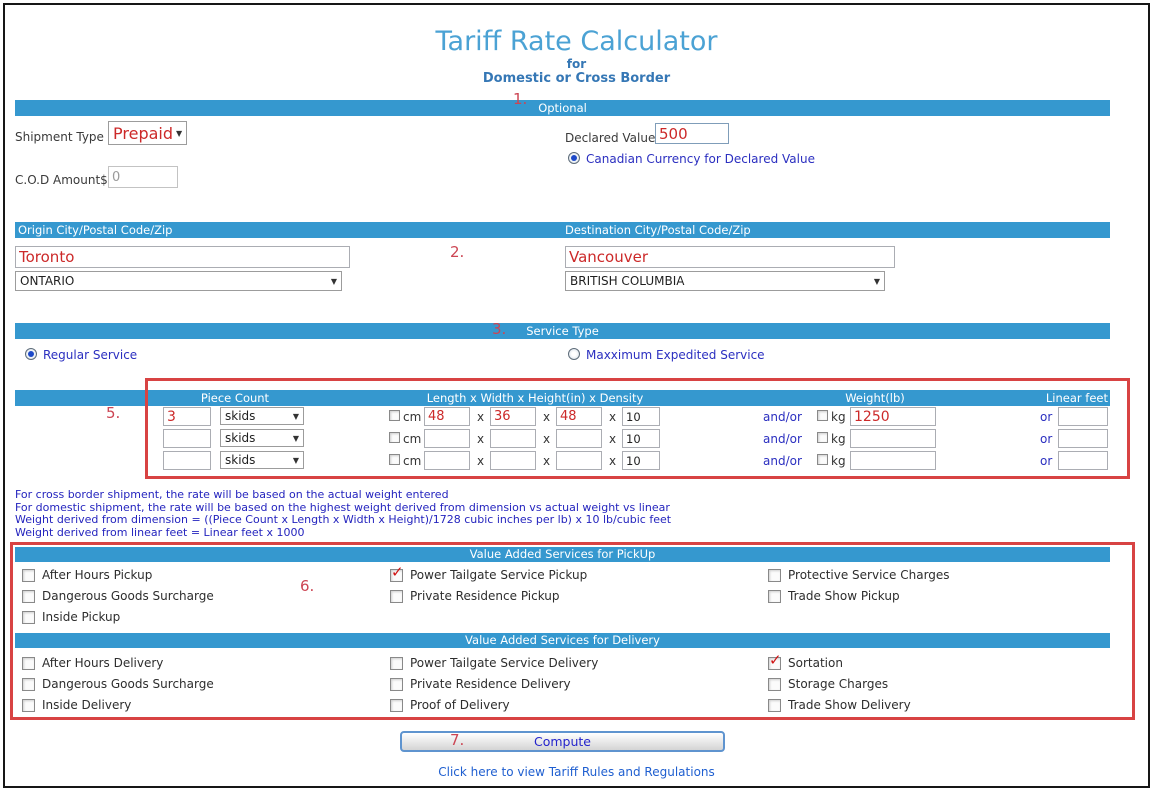  What do you see at coordinates (658, 230) in the screenshot?
I see `destination-header-label: Destination City/Postal Code/Zip` at bounding box center [658, 230].